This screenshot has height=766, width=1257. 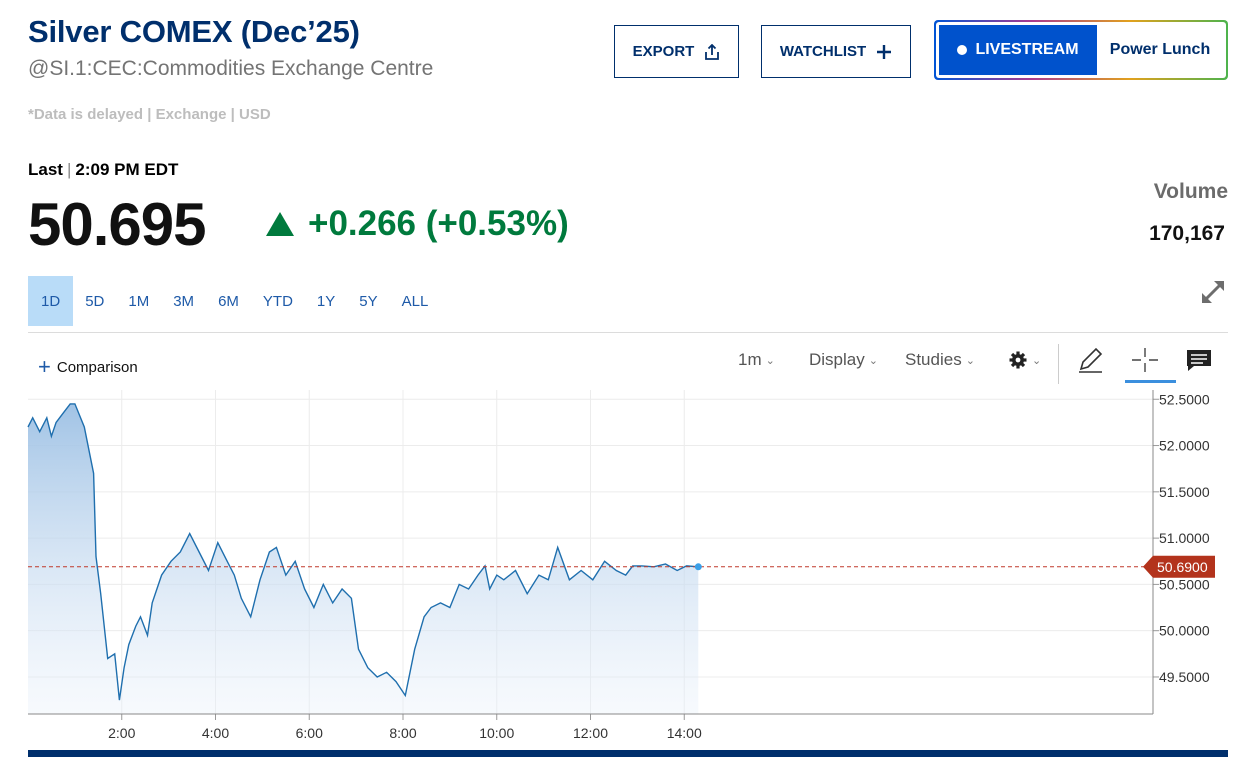 What do you see at coordinates (127, 169) in the screenshot?
I see `last-time: 2:09 PM EDT` at bounding box center [127, 169].